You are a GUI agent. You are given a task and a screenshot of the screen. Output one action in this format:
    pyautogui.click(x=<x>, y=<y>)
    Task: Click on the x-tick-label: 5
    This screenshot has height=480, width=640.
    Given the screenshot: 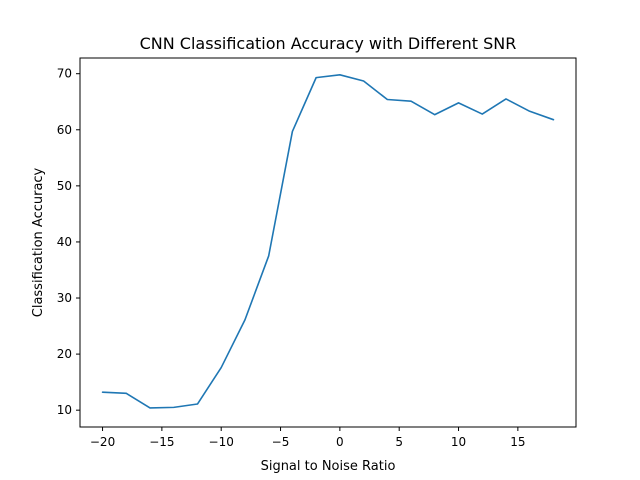 What is the action you would take?
    pyautogui.click(x=399, y=442)
    